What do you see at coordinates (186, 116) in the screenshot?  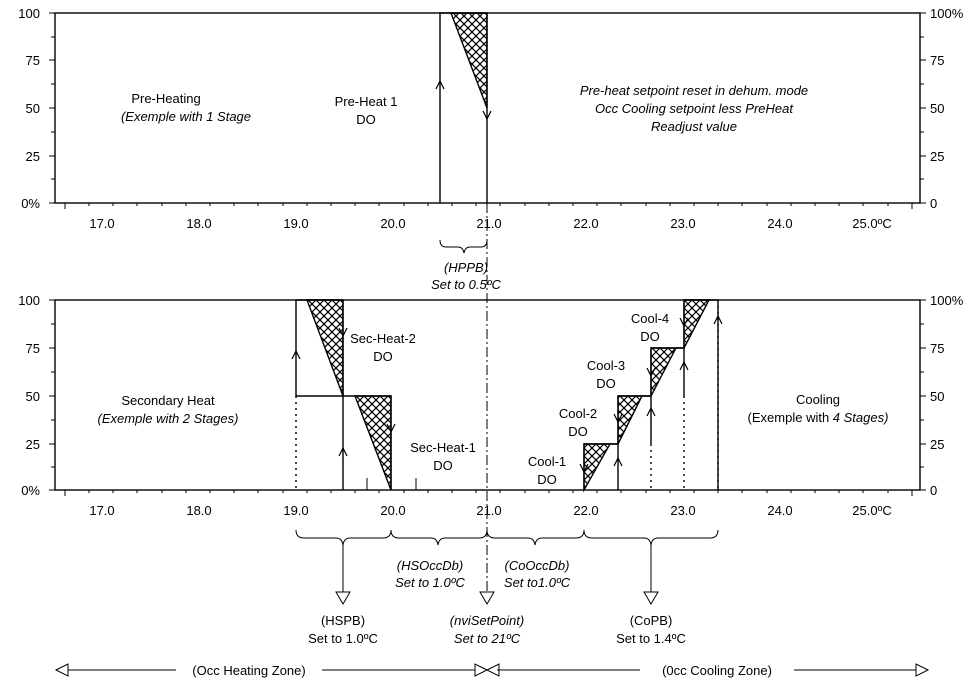 I see `pre-heating-subtitle: (Exemple with 1 Stage` at bounding box center [186, 116].